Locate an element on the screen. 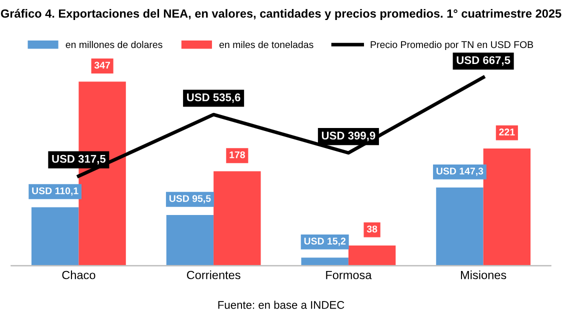 The height and width of the screenshot is (322, 562). data-label: 38 is located at coordinates (372, 229).